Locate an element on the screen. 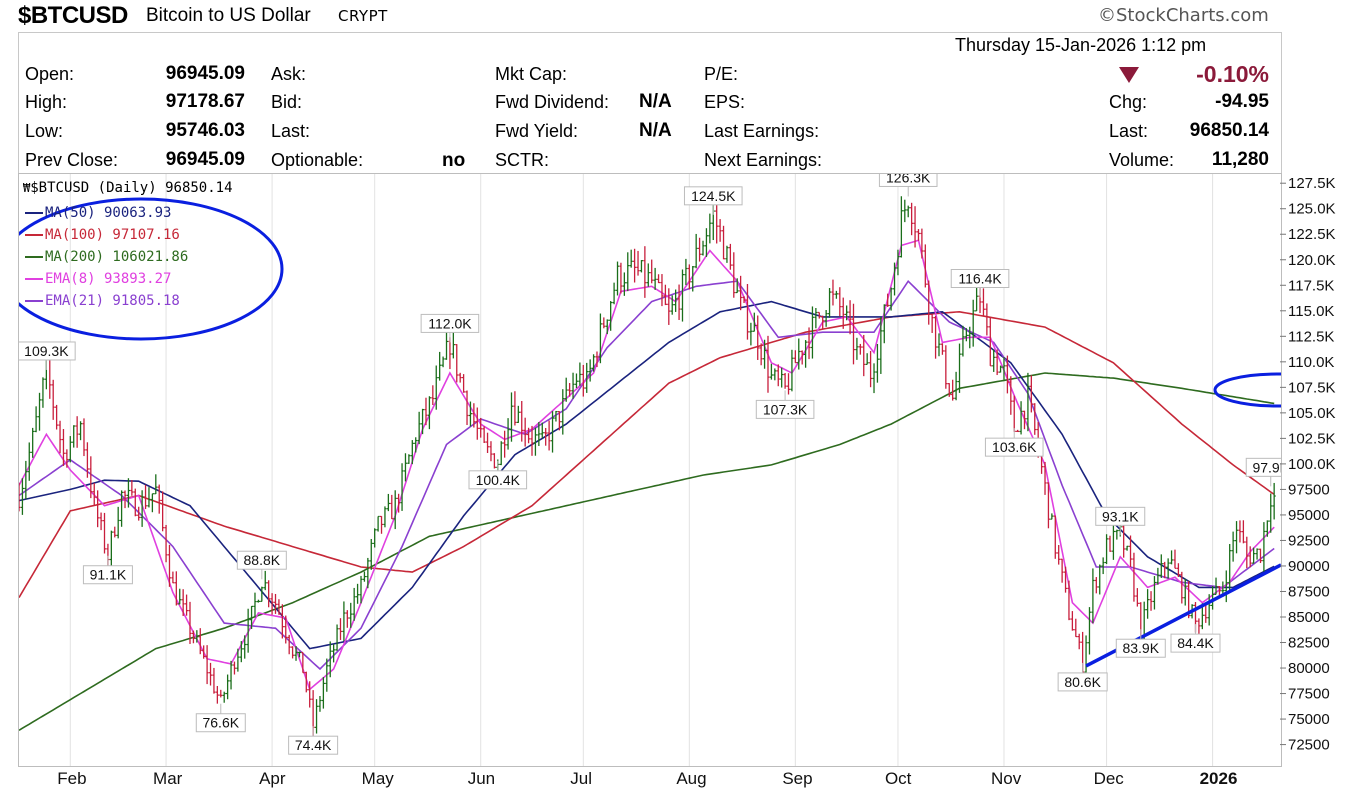  last-label: Last: is located at coordinates (1129, 131).